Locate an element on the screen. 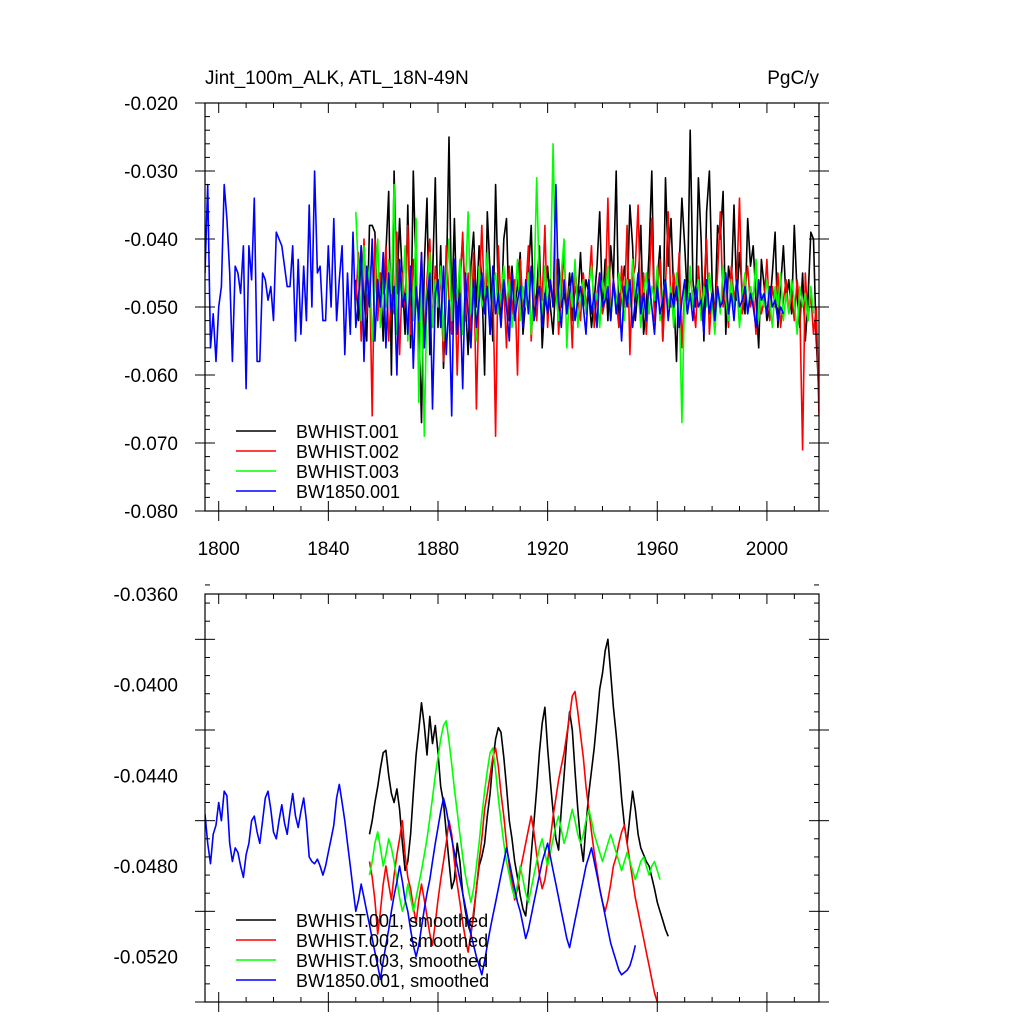 This screenshot has width=1024, height=1029. y-tick-label: -0.070 is located at coordinates (151, 444).